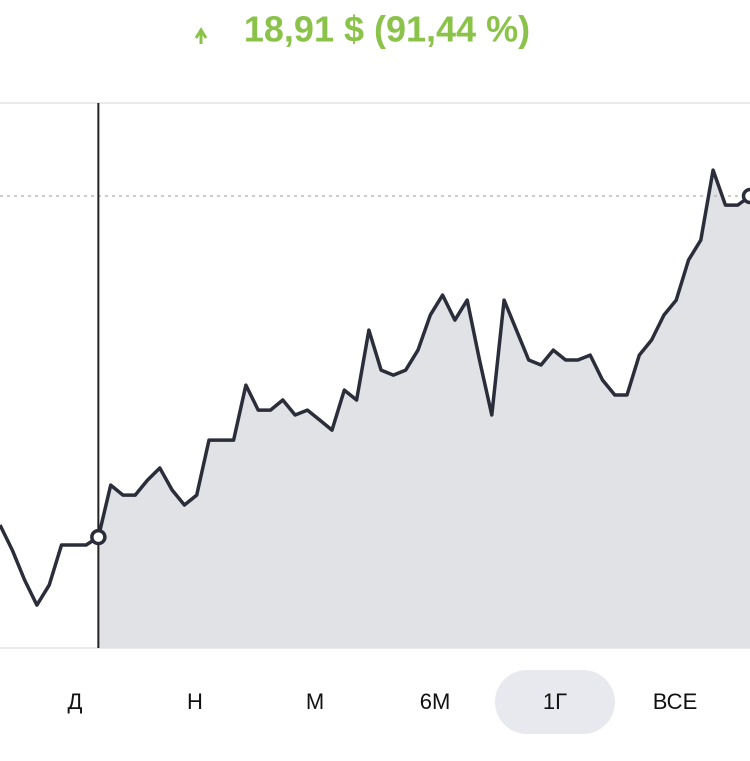 This screenshot has width=750, height=761. Describe the element at coordinates (315, 701) in the screenshot. I see `range-button: М` at that location.